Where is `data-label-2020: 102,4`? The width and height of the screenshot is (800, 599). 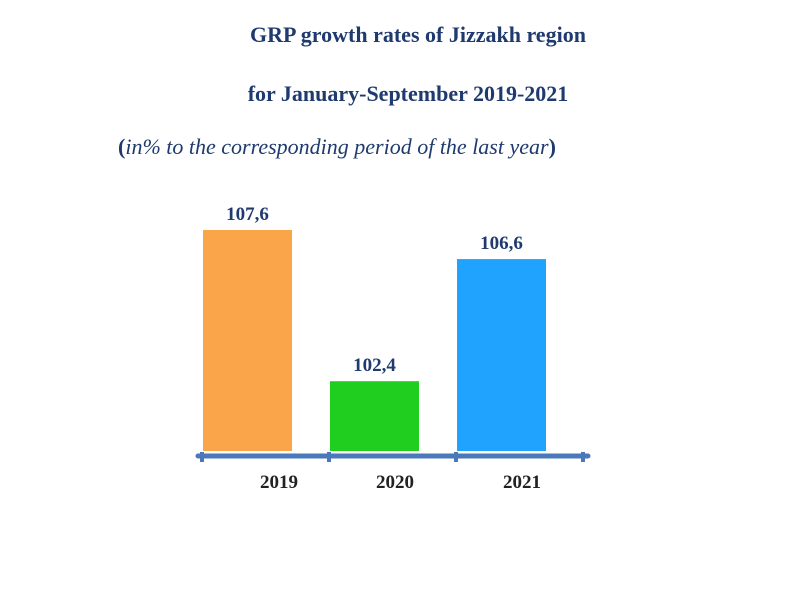
data-label-2020: 102,4 is located at coordinates (374, 365).